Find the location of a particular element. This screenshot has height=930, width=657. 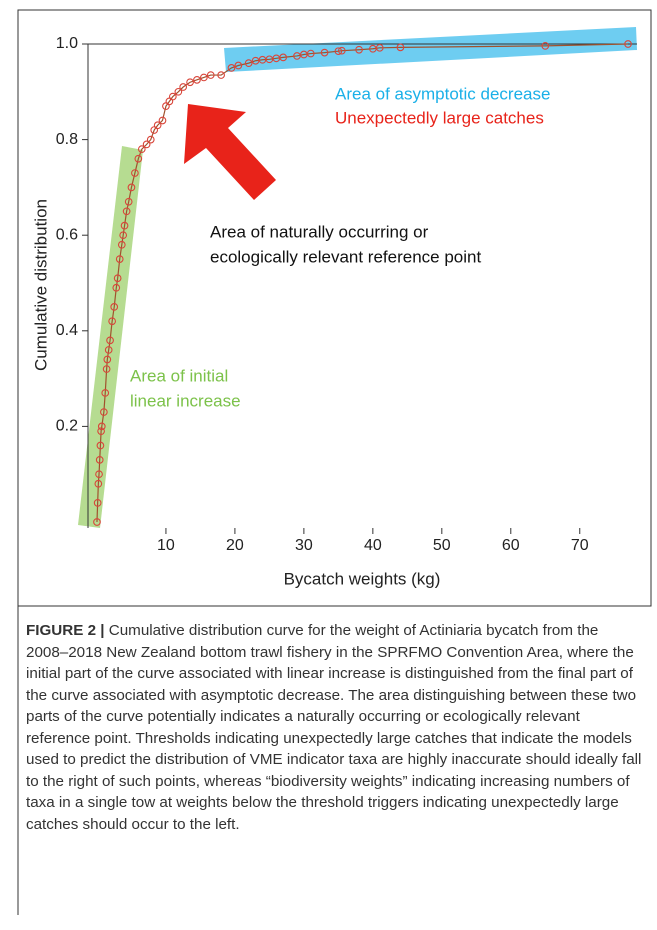

annotation: Area of asymptotic decrease is located at coordinates (442, 93).